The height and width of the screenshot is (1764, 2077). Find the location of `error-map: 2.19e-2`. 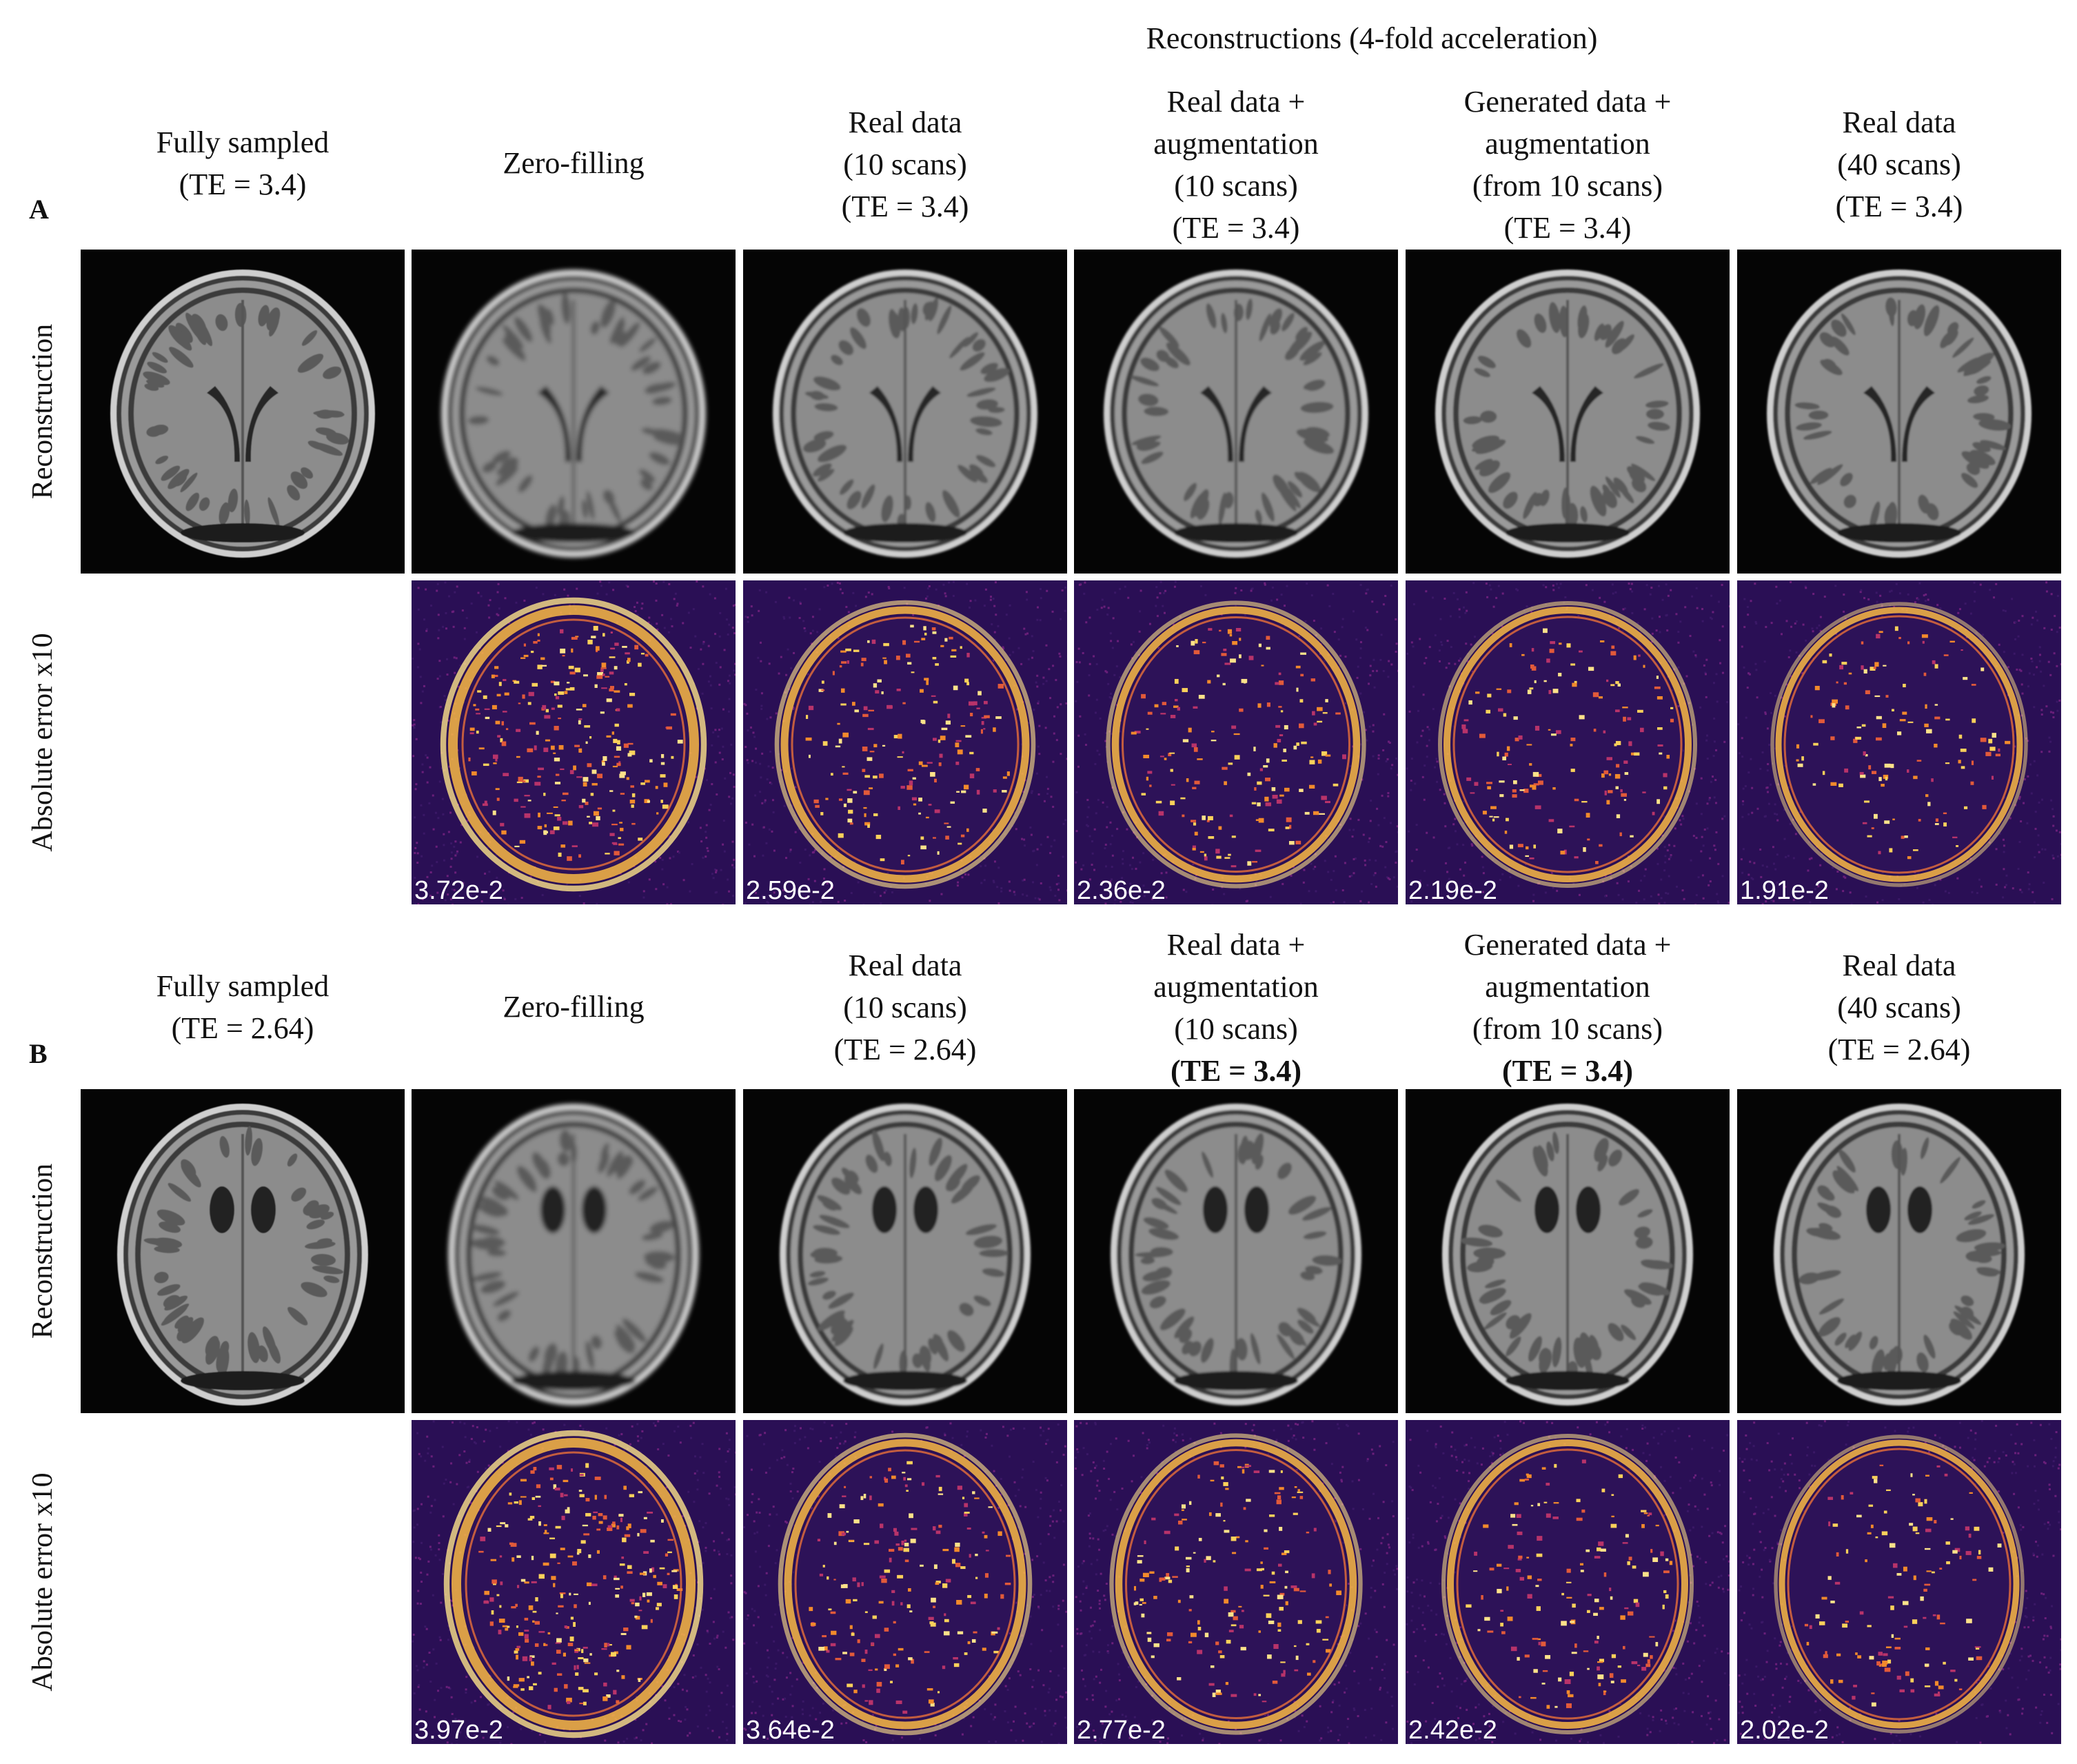

error-map: 2.19e-2 is located at coordinates (1568, 742).